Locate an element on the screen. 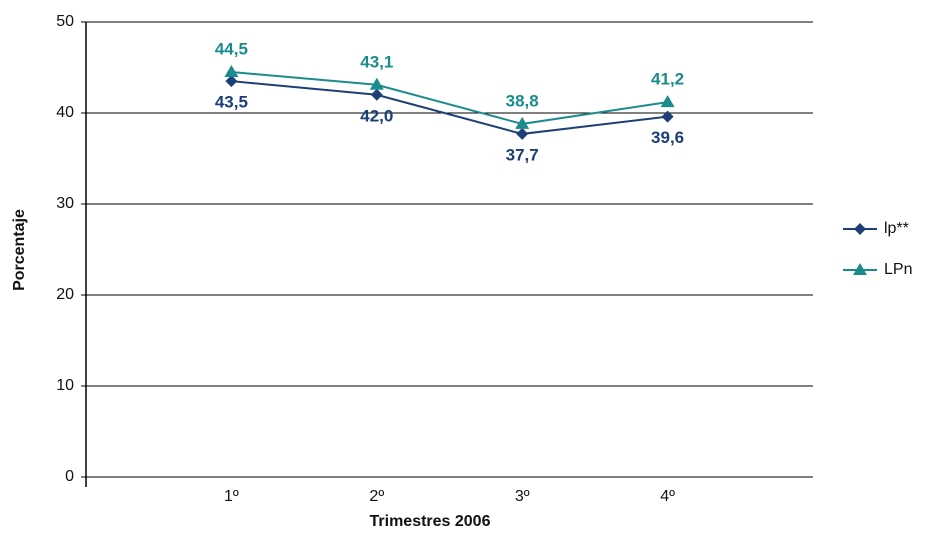 This screenshot has height=542, width=932. value-label: 42,0 is located at coordinates (376, 115).